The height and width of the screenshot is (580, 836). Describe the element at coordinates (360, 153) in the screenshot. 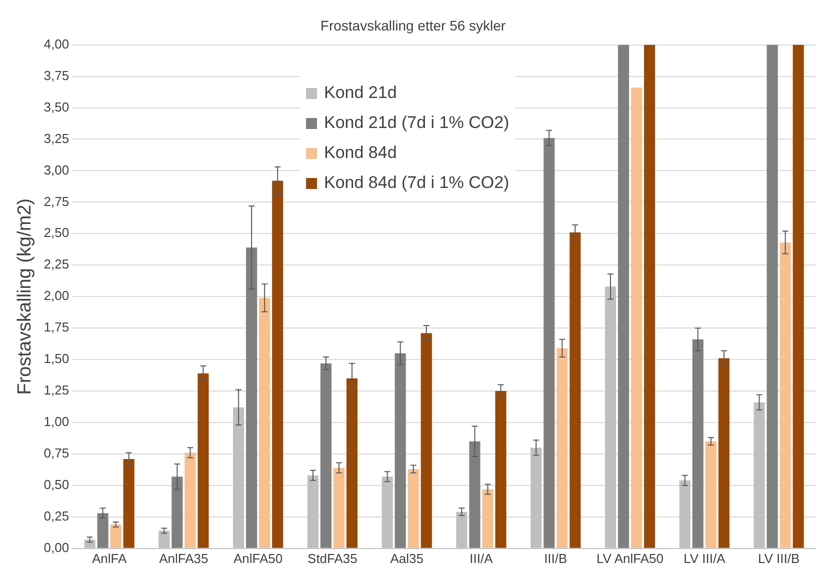

I see `legend-label: Kond 84d` at that location.